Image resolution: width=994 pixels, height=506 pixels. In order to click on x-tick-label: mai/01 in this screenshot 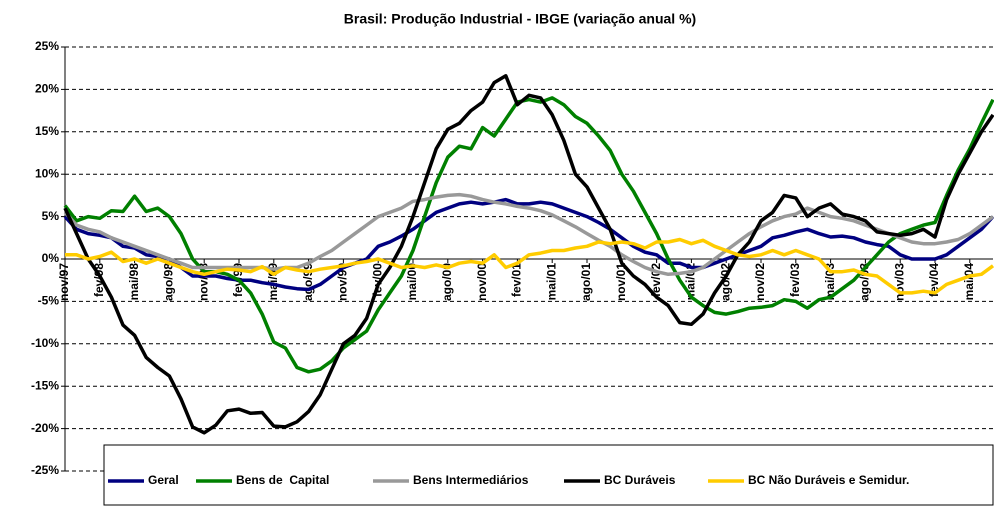, I will do `click(551, 282)`.